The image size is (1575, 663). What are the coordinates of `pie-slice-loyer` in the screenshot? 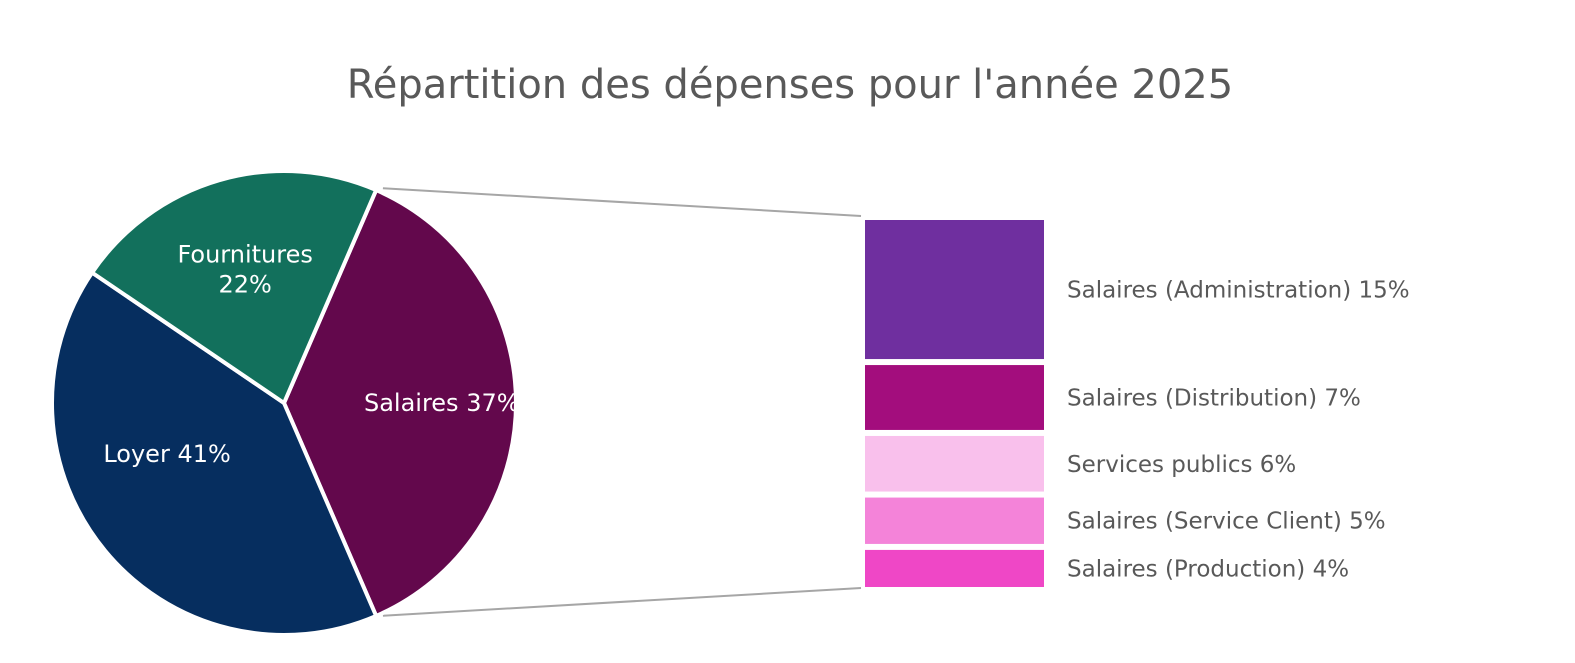 It's located at (214, 453).